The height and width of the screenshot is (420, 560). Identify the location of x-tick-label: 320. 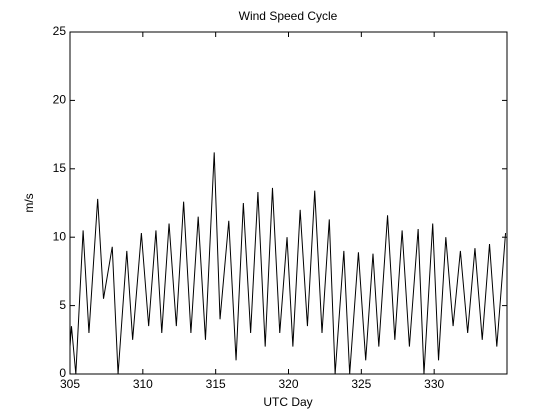
(288, 384).